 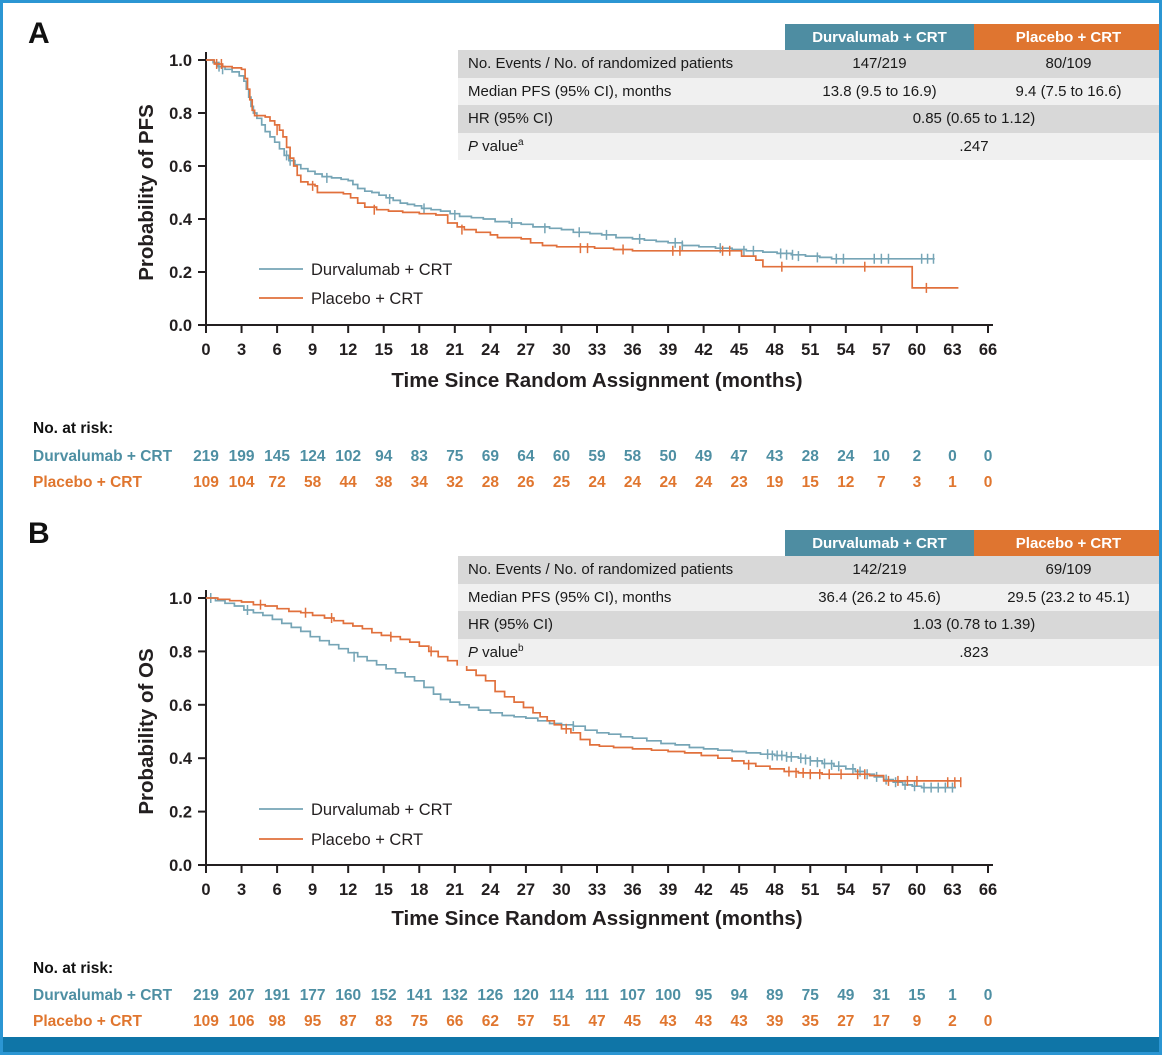 I want to click on at-risk-count: 32, so click(x=454, y=482).